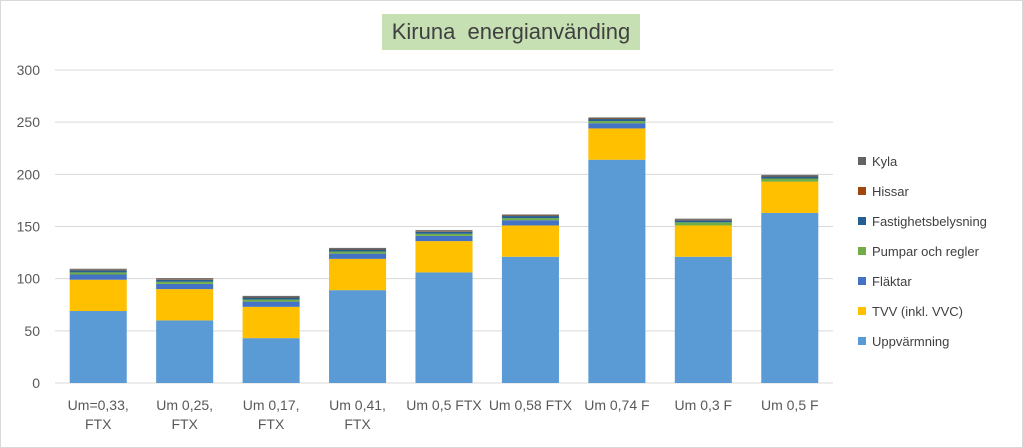 This screenshot has width=1023, height=448. I want to click on y-tick-label: 0, so click(36, 383).